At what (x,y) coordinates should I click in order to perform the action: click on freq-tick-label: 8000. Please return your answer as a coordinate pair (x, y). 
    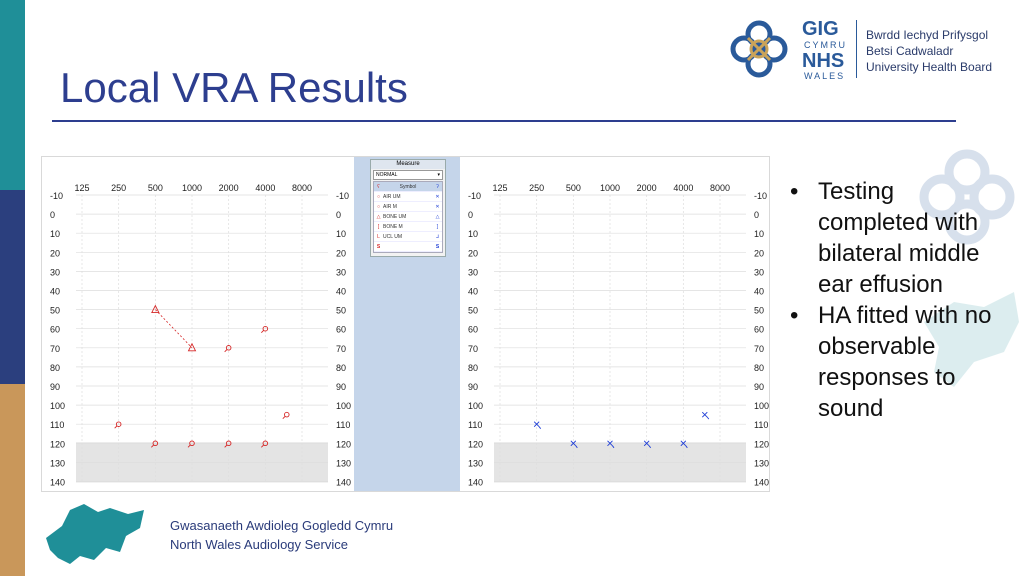
    Looking at the image, I should click on (302, 188).